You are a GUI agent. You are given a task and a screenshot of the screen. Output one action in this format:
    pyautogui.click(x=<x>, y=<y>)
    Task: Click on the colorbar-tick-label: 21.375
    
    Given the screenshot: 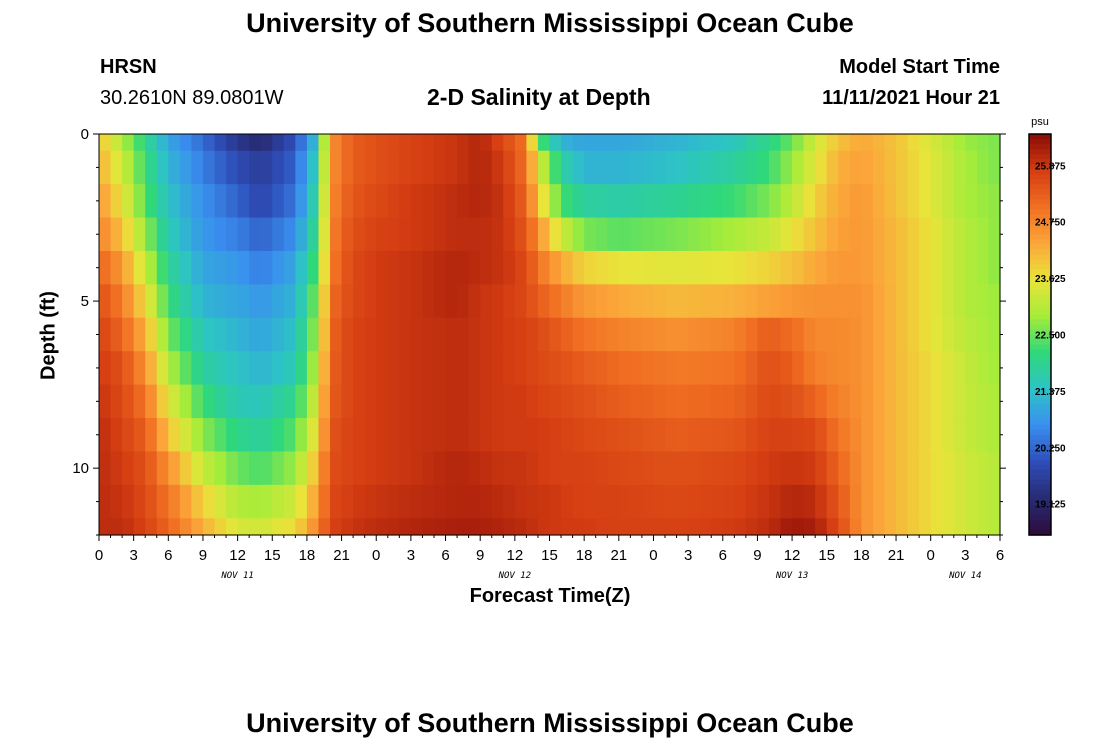 What is the action you would take?
    pyautogui.click(x=1050, y=392)
    